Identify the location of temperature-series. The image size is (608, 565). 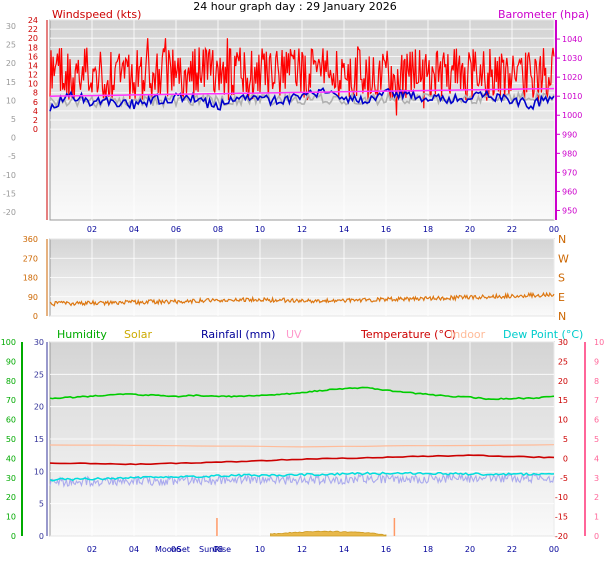
(302, 460).